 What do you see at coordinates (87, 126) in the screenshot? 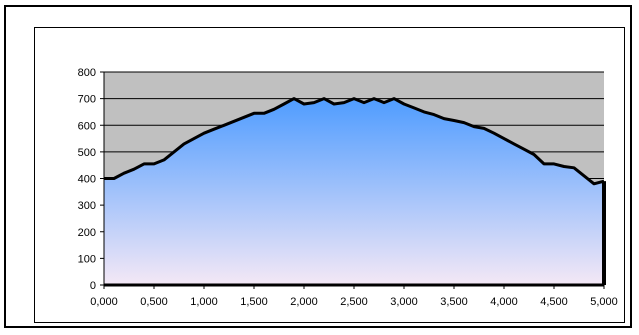
I see `y-tick-label: 600` at bounding box center [87, 126].